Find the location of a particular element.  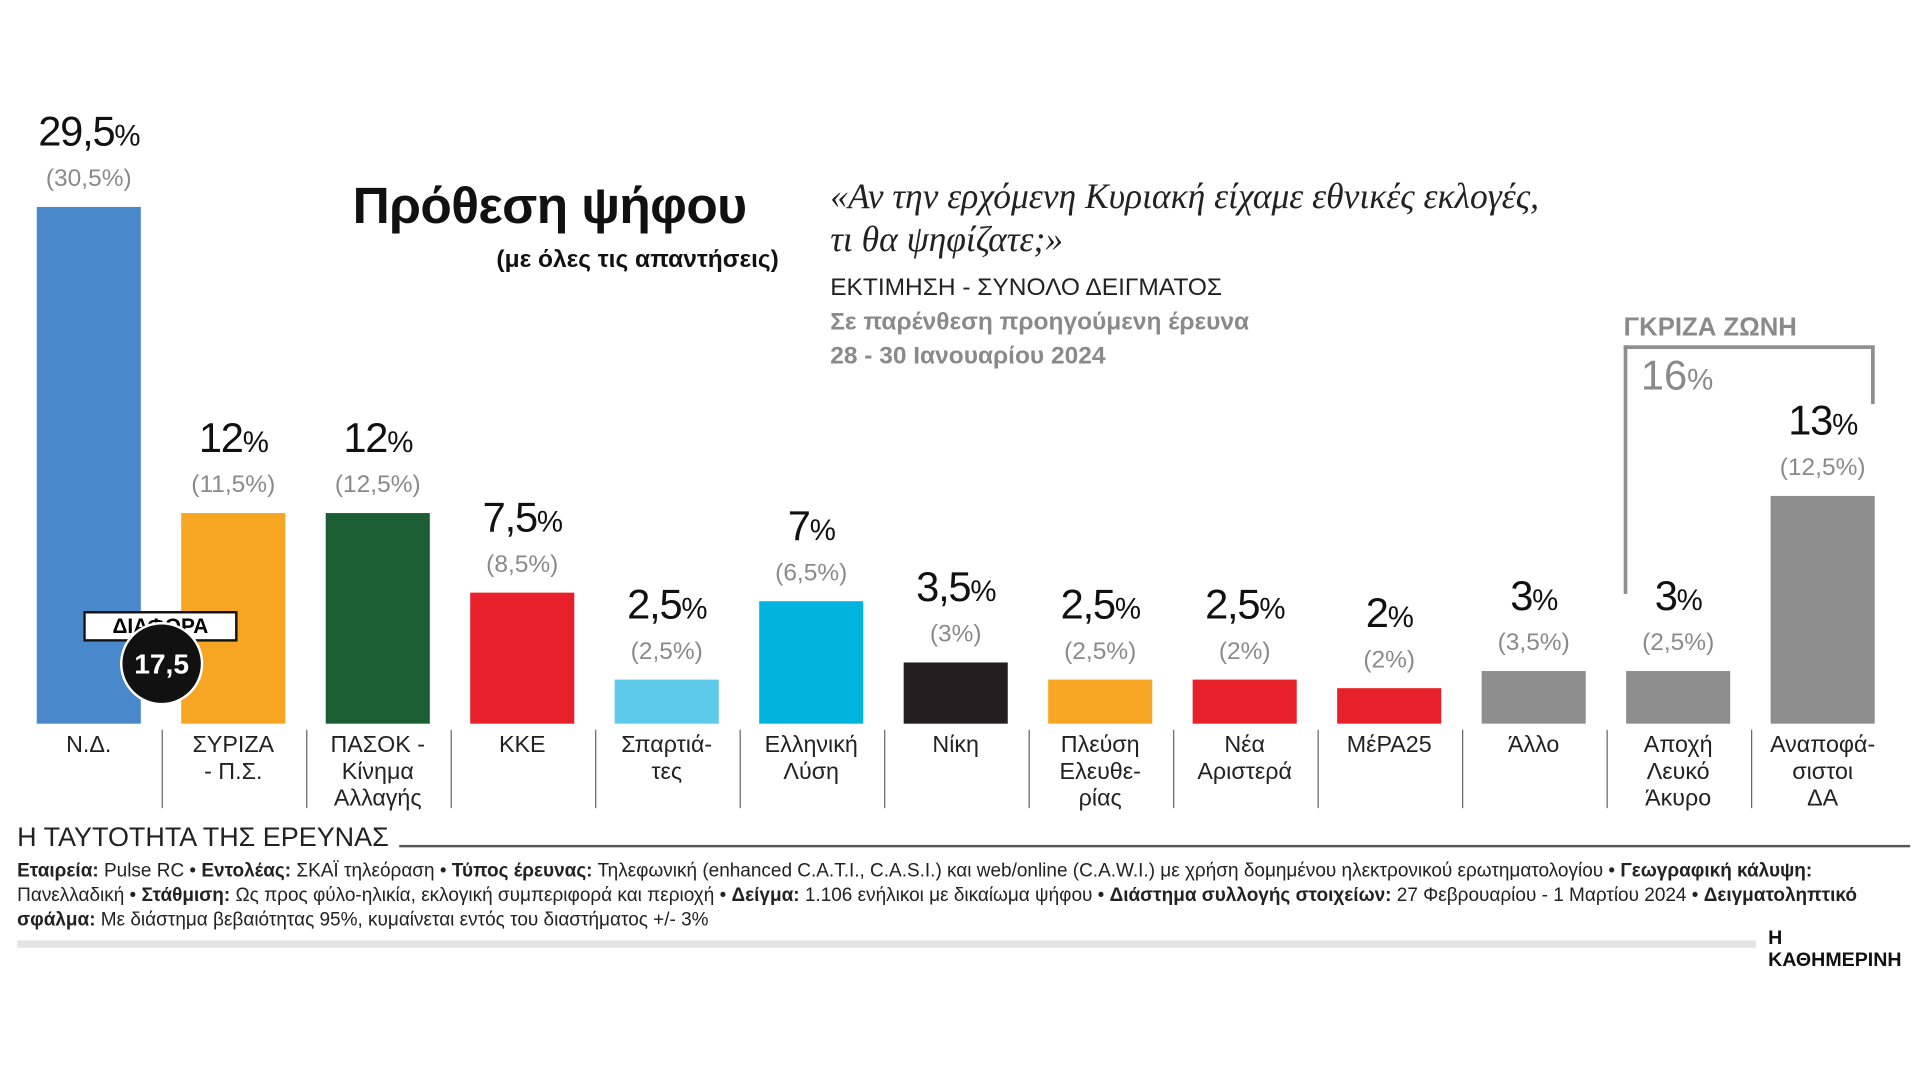

estimate-label: ΕΚΤΙΜΗΣΗ - ΣΥΝΟΛΟ ΔΕΙΓΜΑΤΟΣ is located at coordinates (1026, 288).